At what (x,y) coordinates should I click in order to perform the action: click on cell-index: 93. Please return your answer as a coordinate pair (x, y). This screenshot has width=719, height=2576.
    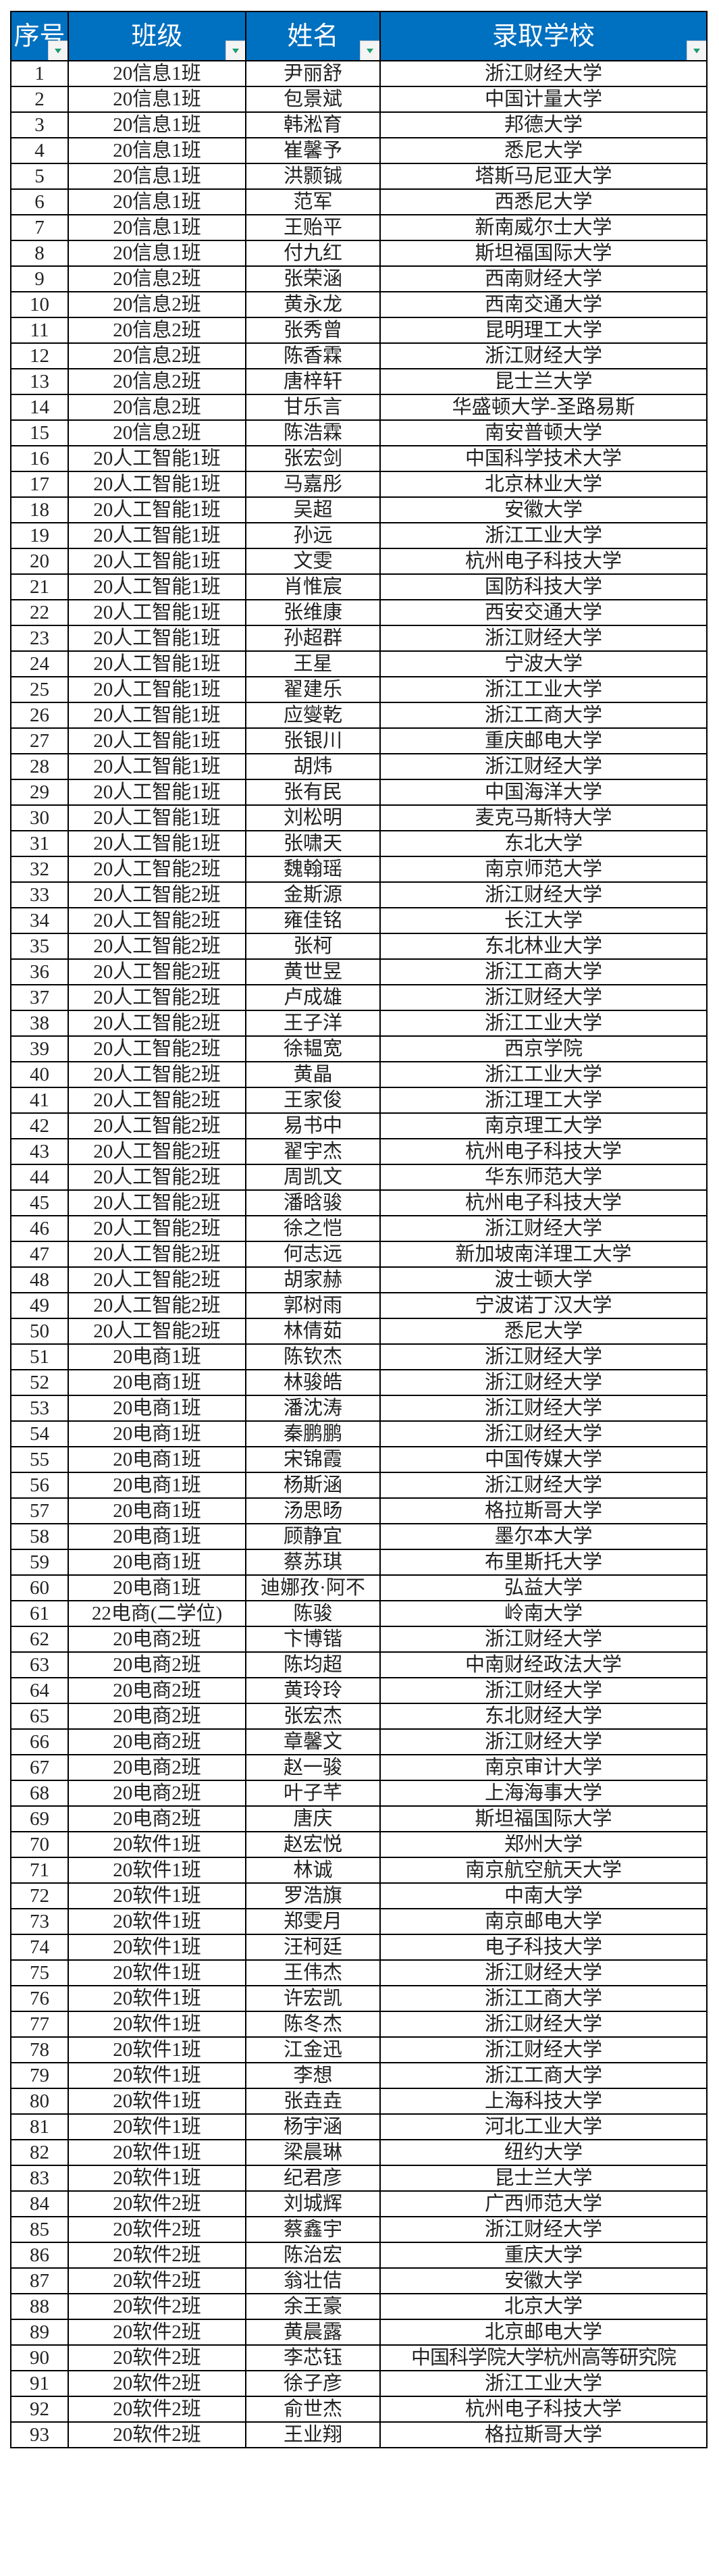
    Looking at the image, I should click on (39, 2434).